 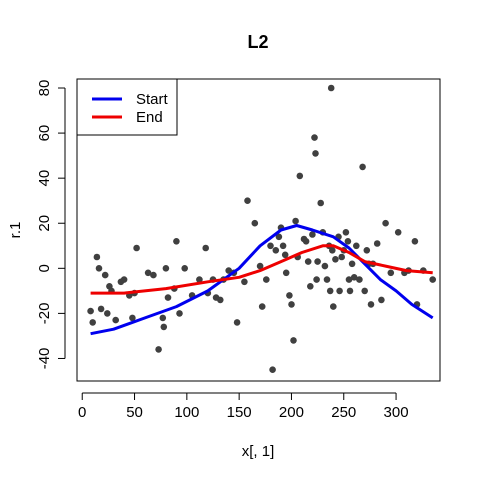 What do you see at coordinates (152, 99) in the screenshot?
I see `legend-label-start: Start` at bounding box center [152, 99].